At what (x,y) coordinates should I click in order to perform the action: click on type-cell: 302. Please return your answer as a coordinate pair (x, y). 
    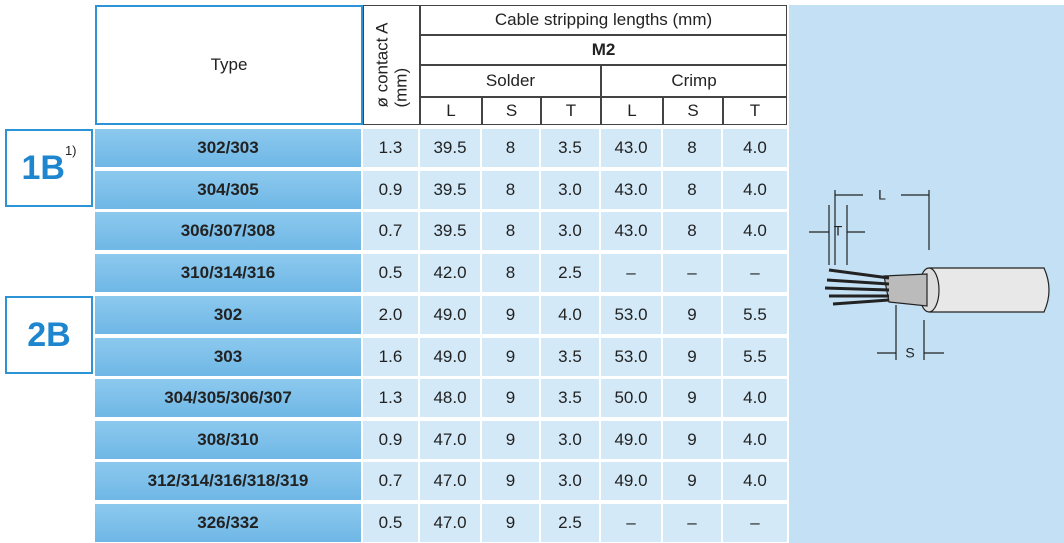
    Looking at the image, I should click on (228, 315).